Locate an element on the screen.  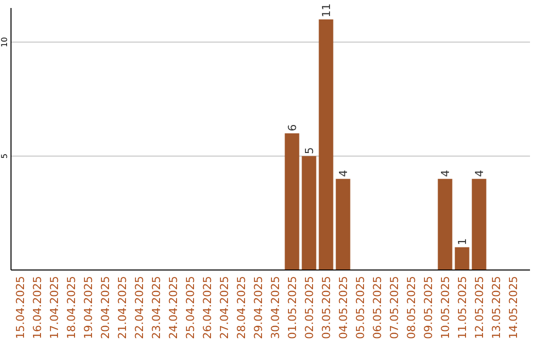
x-tick-label: 12.05.2025 is located at coordinates (479, 307).